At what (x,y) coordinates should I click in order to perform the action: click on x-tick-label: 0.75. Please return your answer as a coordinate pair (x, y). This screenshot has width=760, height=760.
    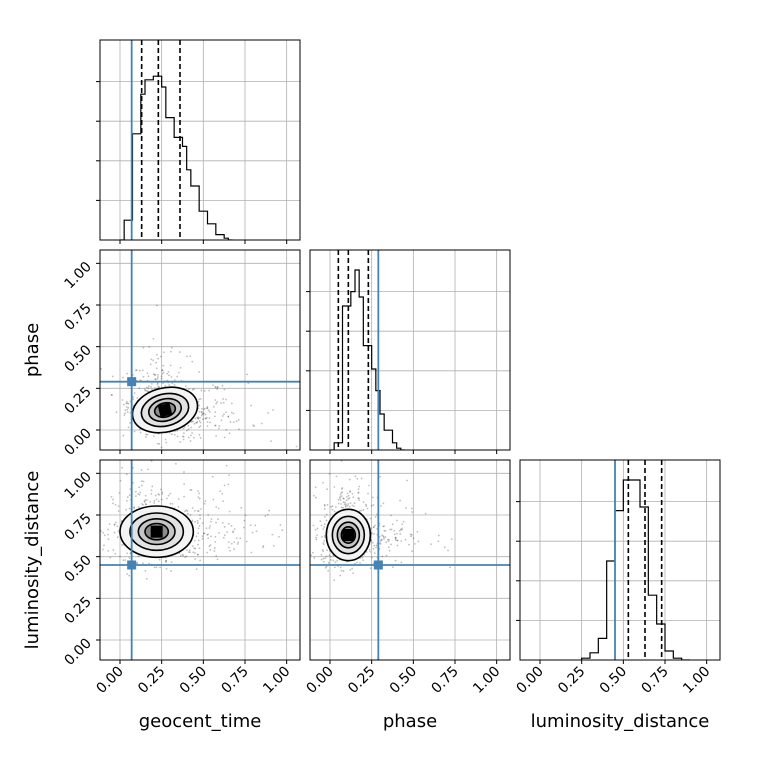
    Looking at the image, I should click on (654, 680).